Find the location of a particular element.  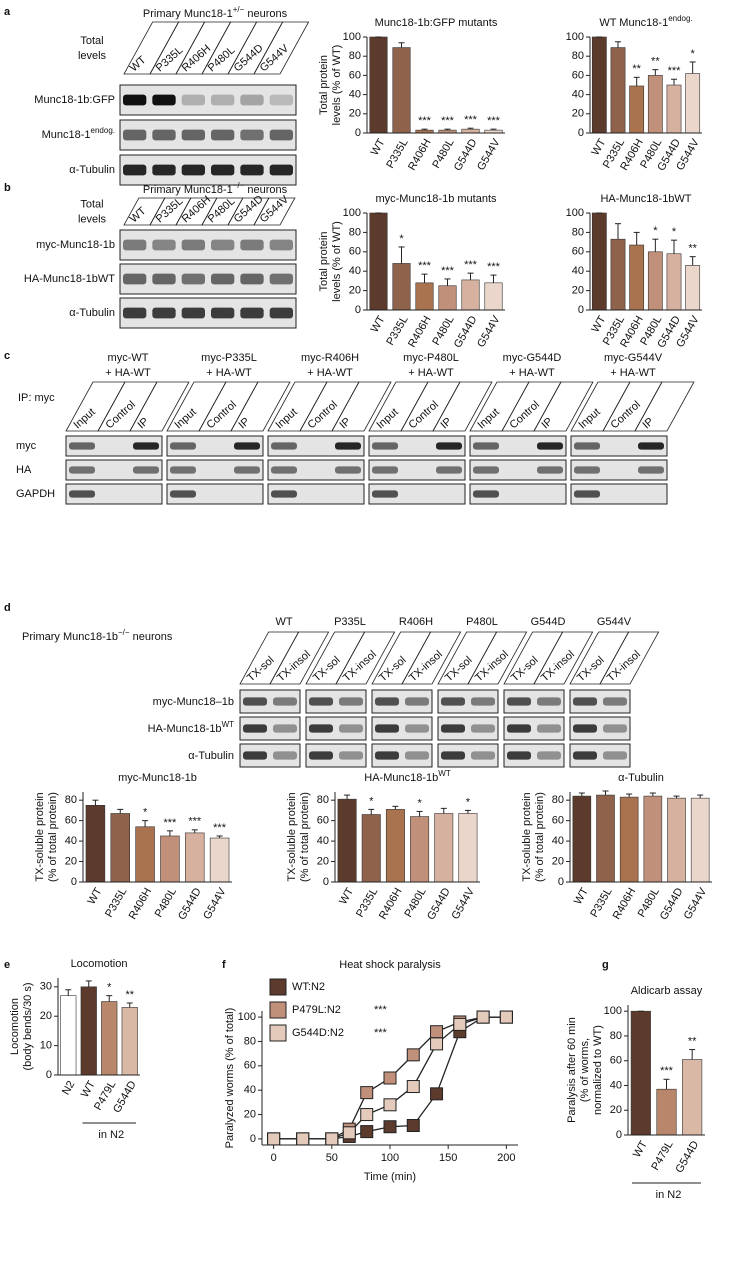

lane-label: IP is located at coordinates (245, 424).